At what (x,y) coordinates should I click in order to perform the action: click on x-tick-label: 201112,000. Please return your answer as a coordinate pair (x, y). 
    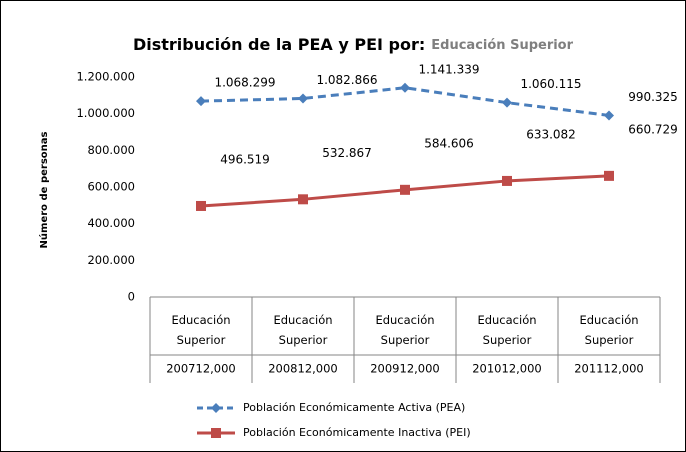
    Looking at the image, I should click on (609, 369).